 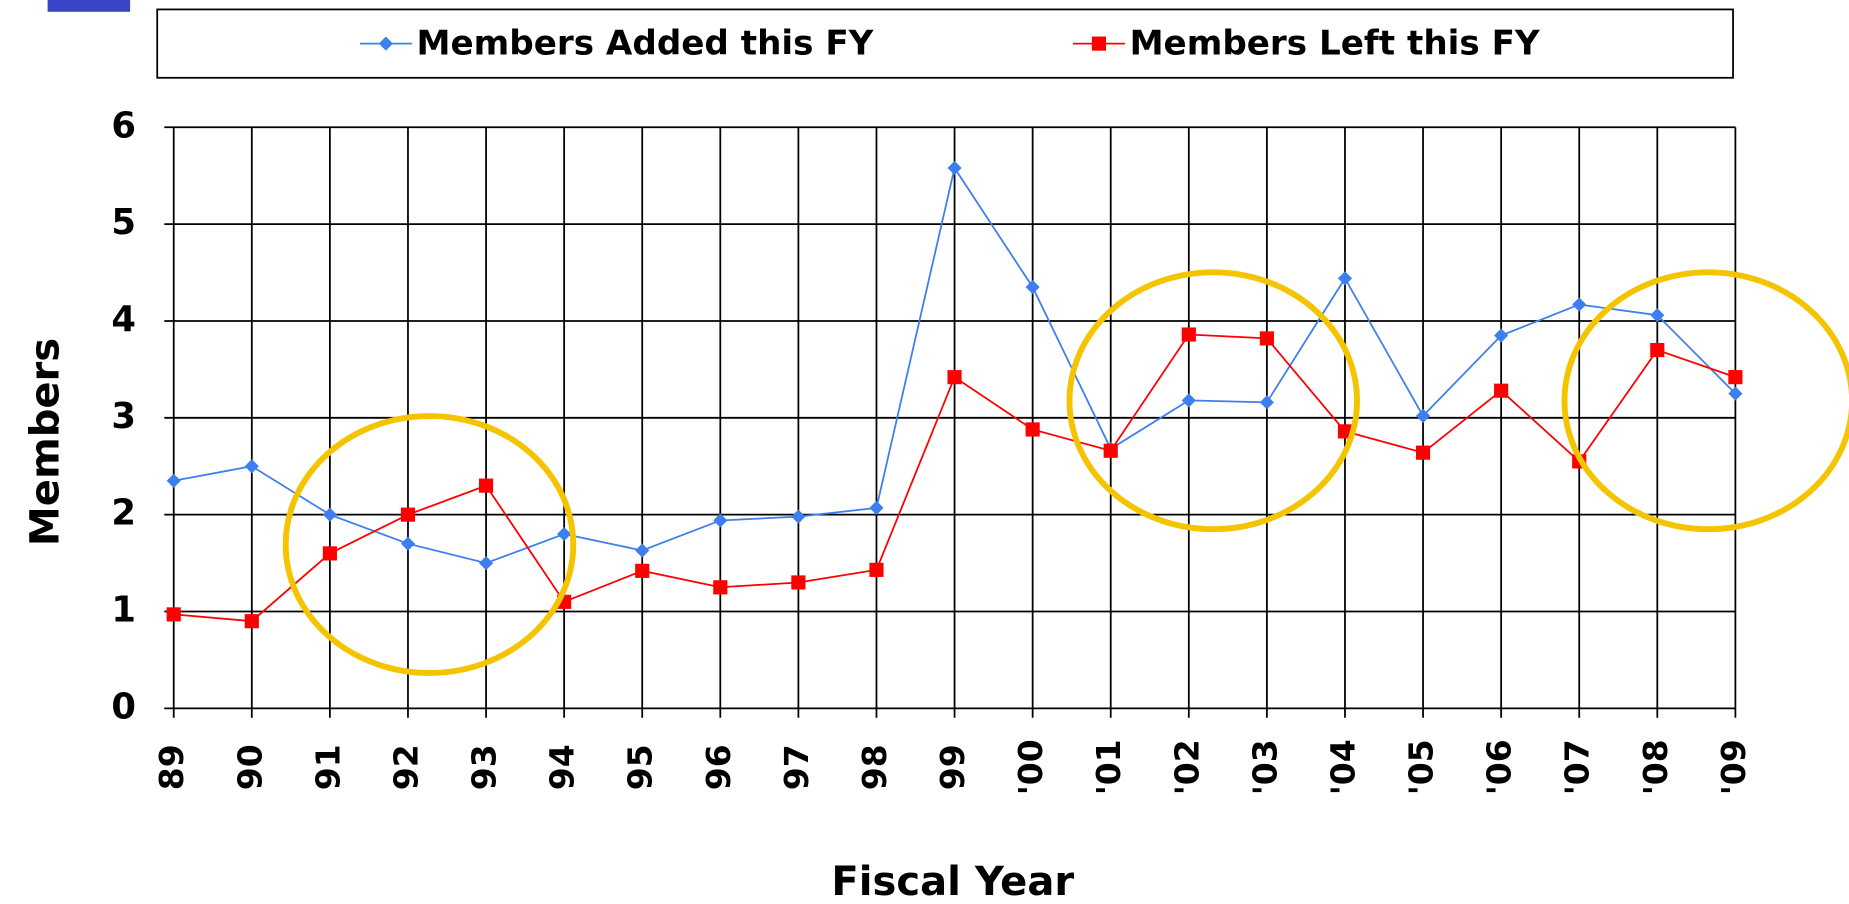 I want to click on y-tick-label: 3, so click(x=123, y=416).